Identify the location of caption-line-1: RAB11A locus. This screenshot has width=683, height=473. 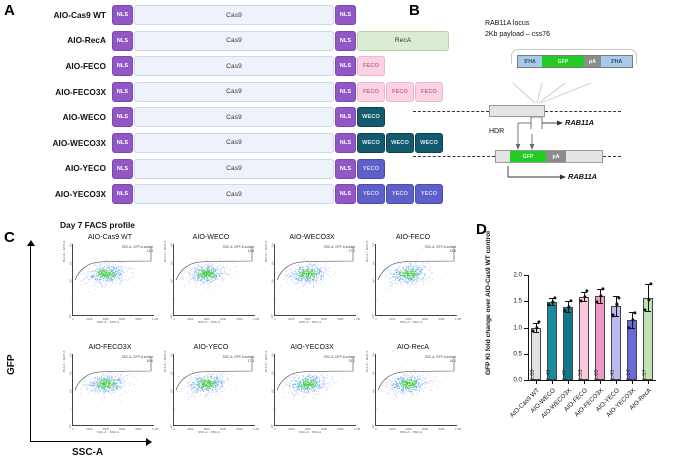
(507, 23).